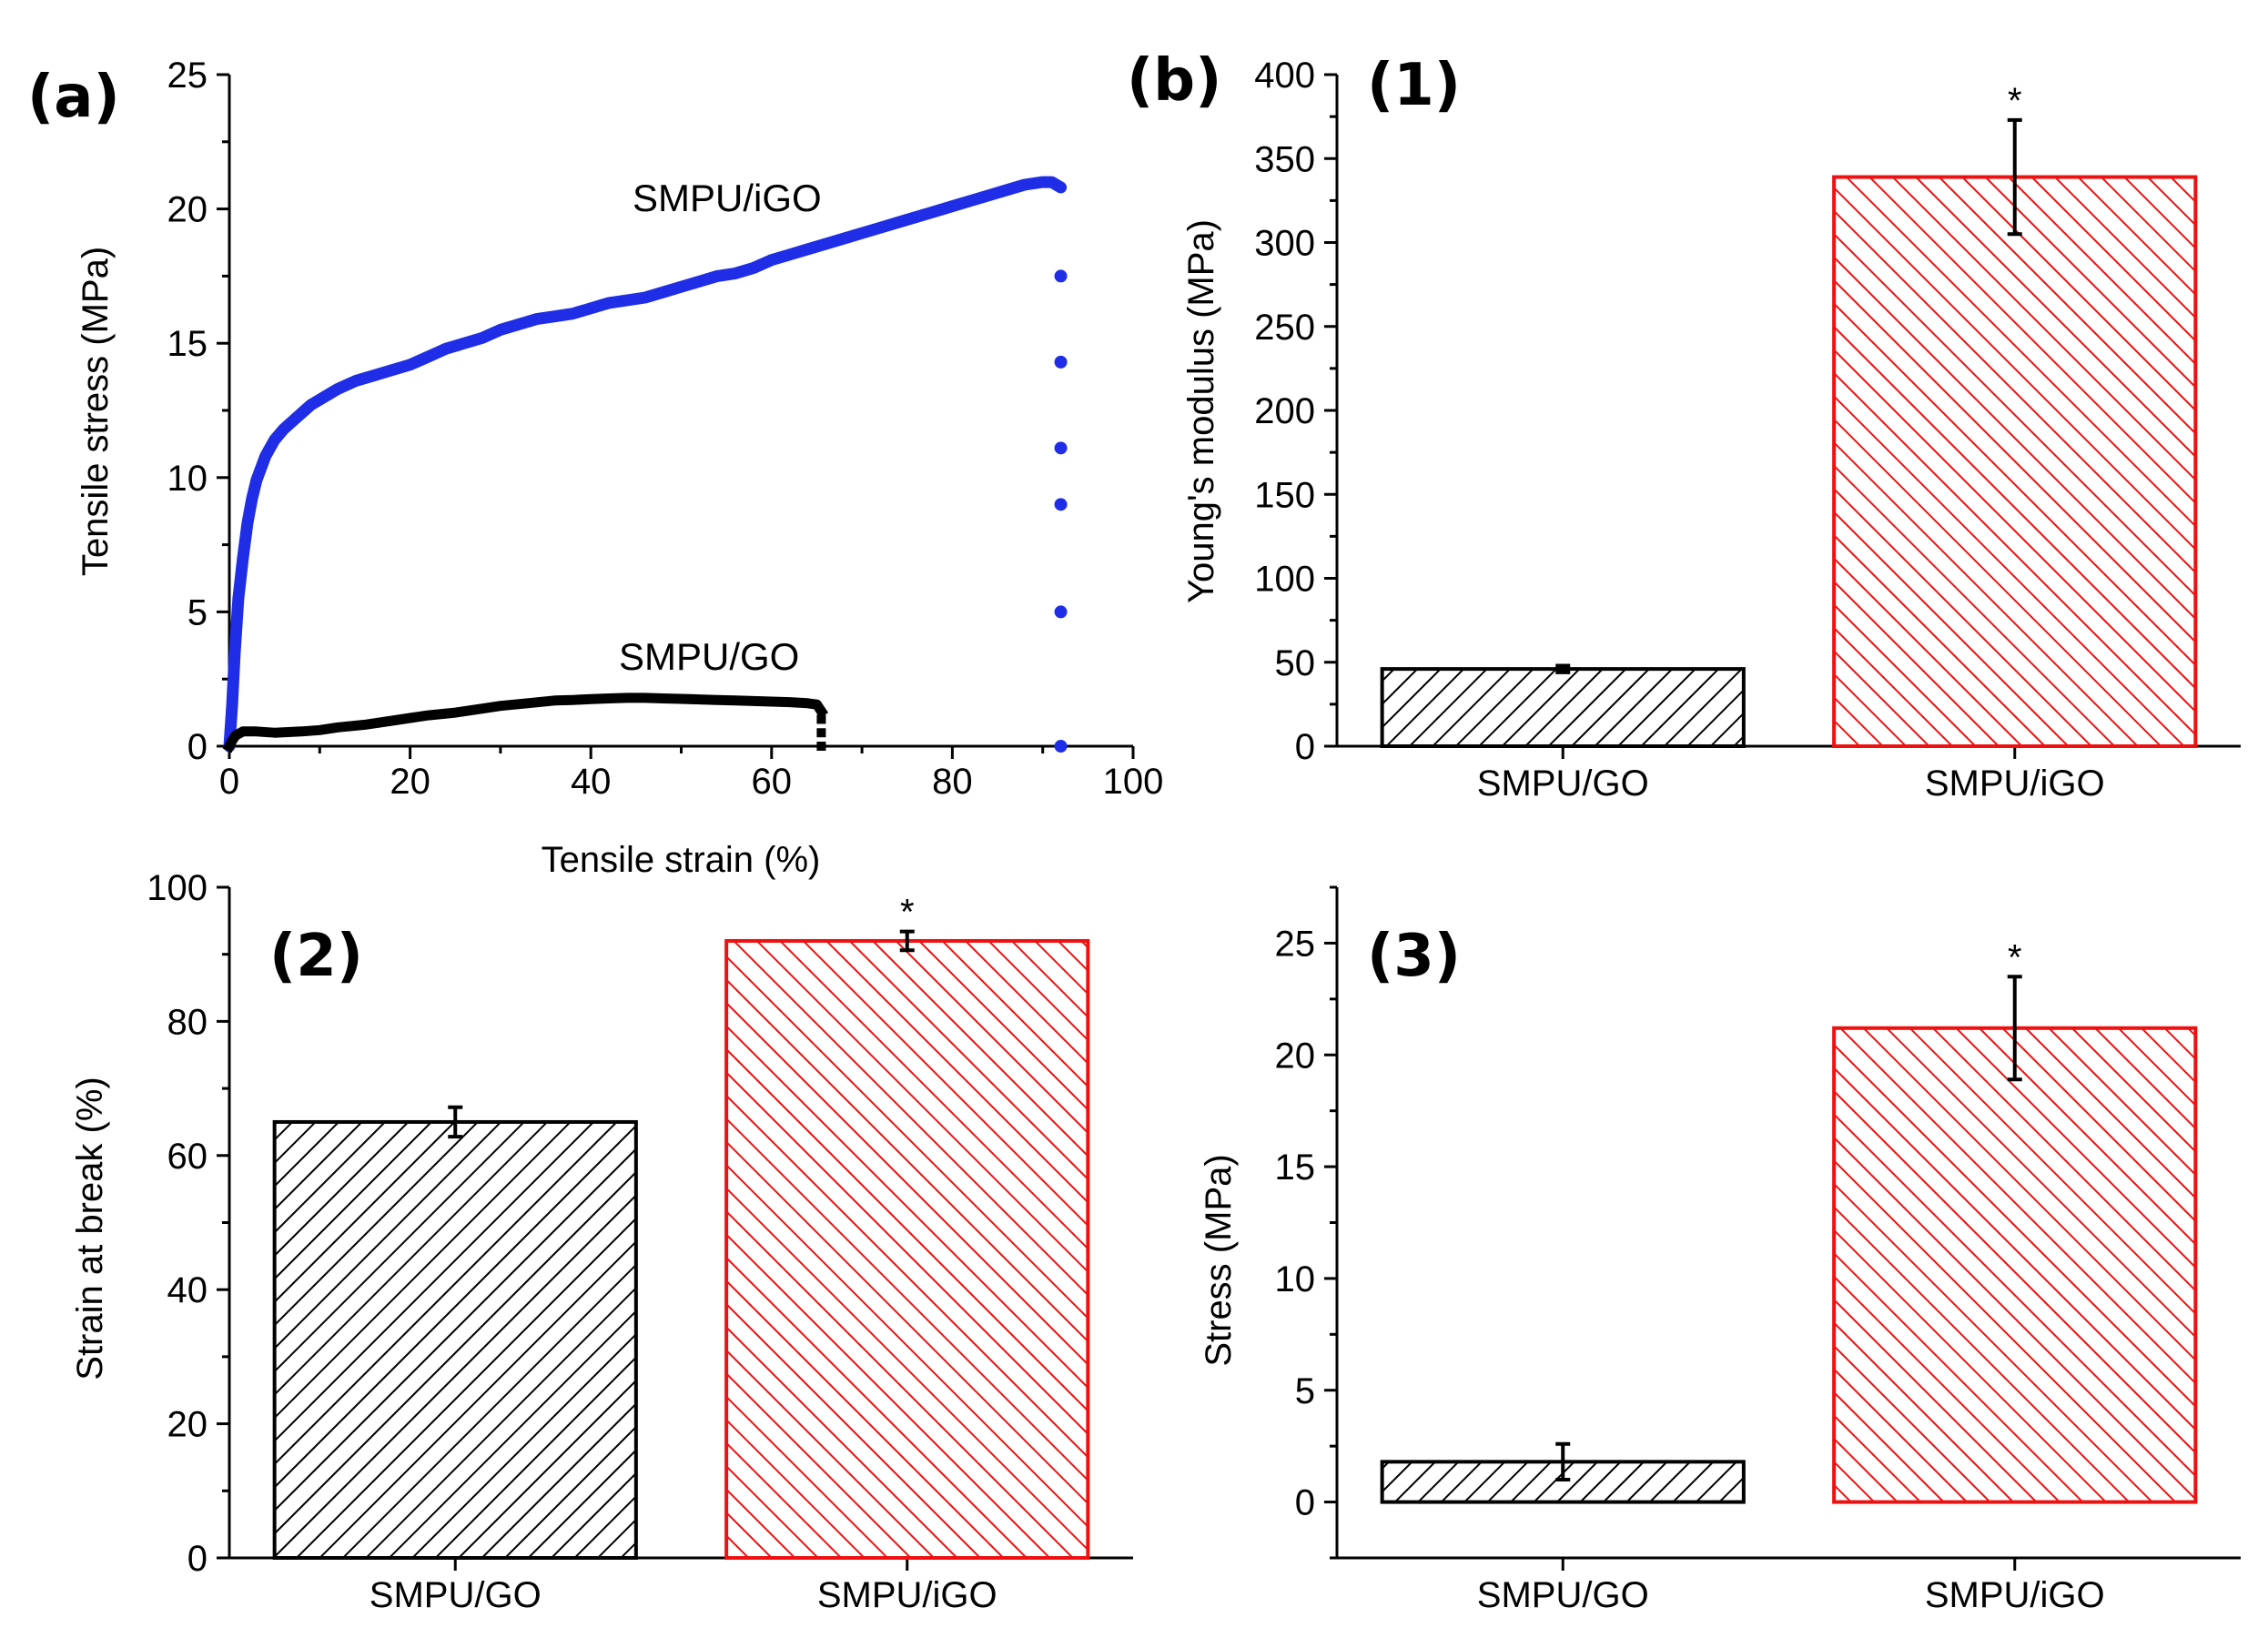 The height and width of the screenshot is (1648, 2268). Describe the element at coordinates (772, 782) in the screenshot. I see `x-tick-label: 60` at that location.